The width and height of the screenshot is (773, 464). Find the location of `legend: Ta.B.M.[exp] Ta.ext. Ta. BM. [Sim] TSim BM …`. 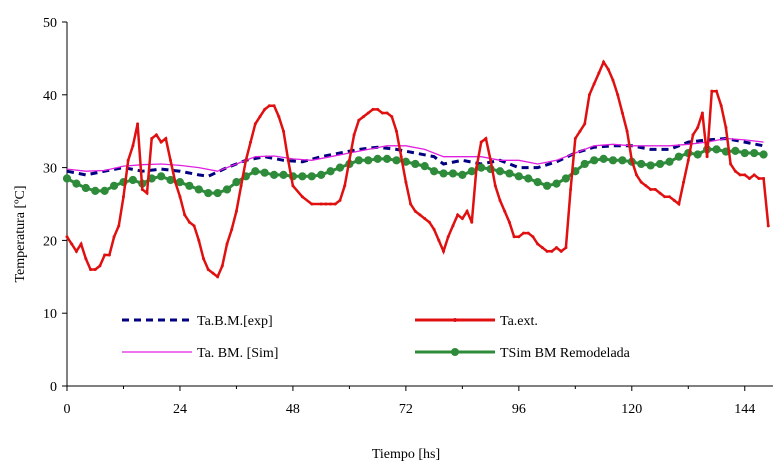

legend: Ta.B.M.[exp] Ta.ext. Ta. BM. [Sim] TSim BM … is located at coordinates (376, 337).